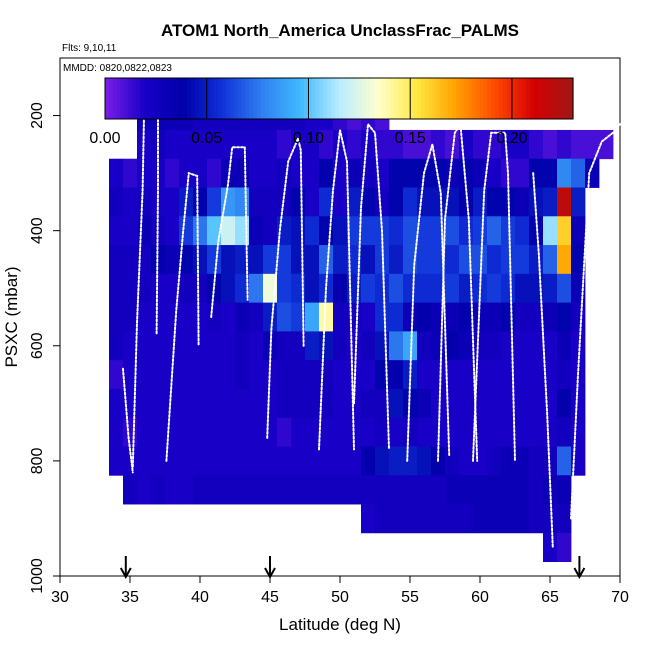  What do you see at coordinates (410, 597) in the screenshot?
I see `x-tick-label: 55` at bounding box center [410, 597].